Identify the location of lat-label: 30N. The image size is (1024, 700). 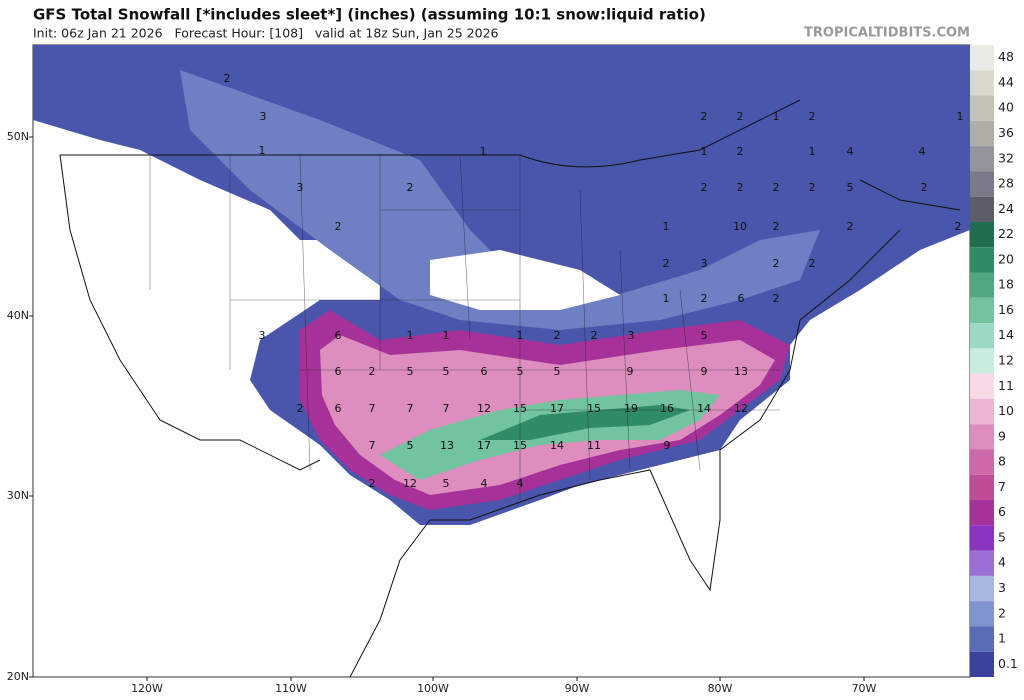
(18, 495).